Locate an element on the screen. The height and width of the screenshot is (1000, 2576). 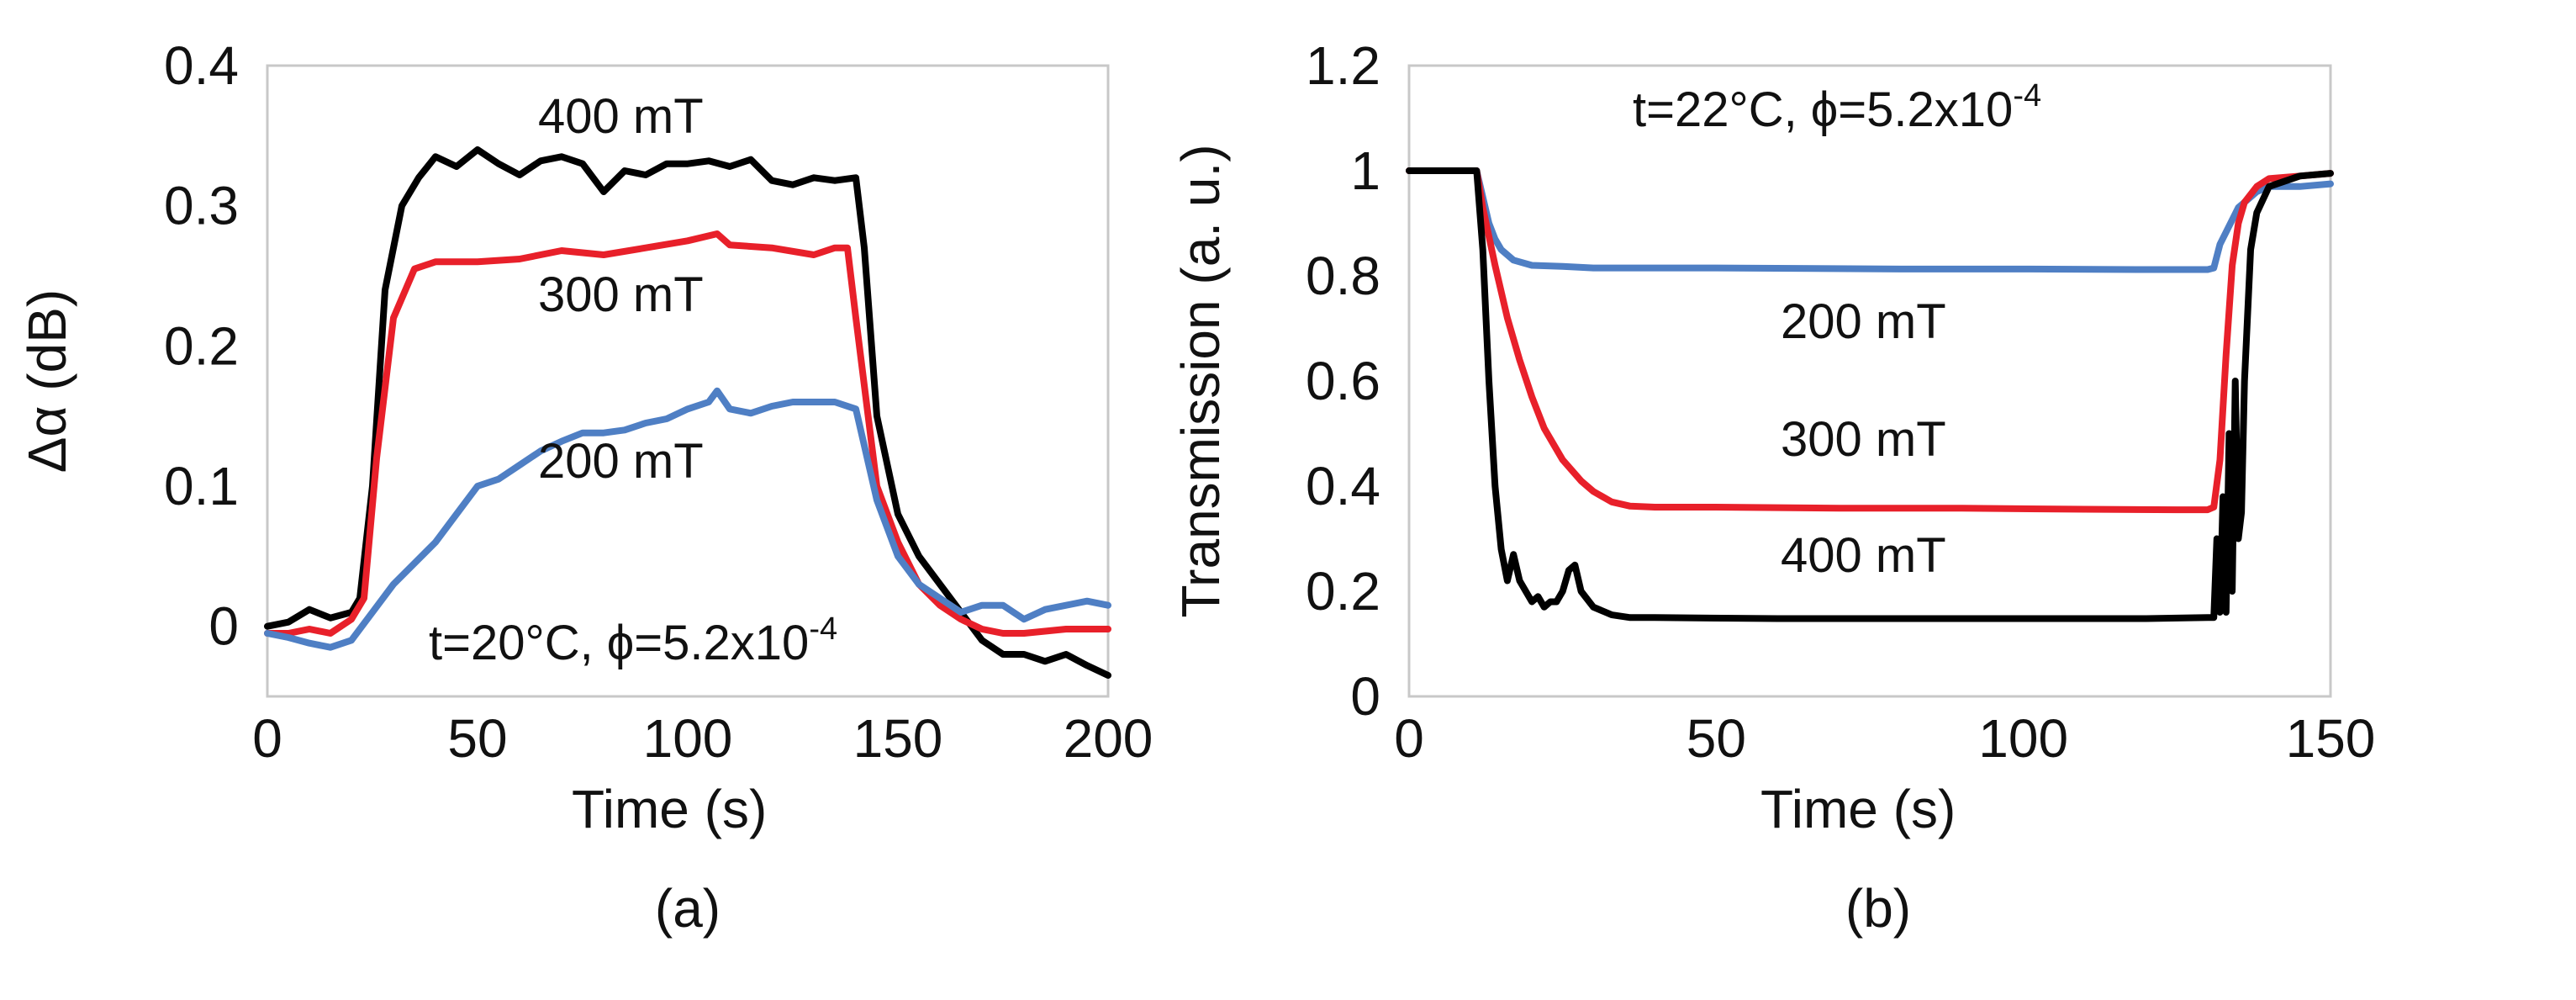
series-label-300mT-b: 300 mT is located at coordinates (1863, 439).